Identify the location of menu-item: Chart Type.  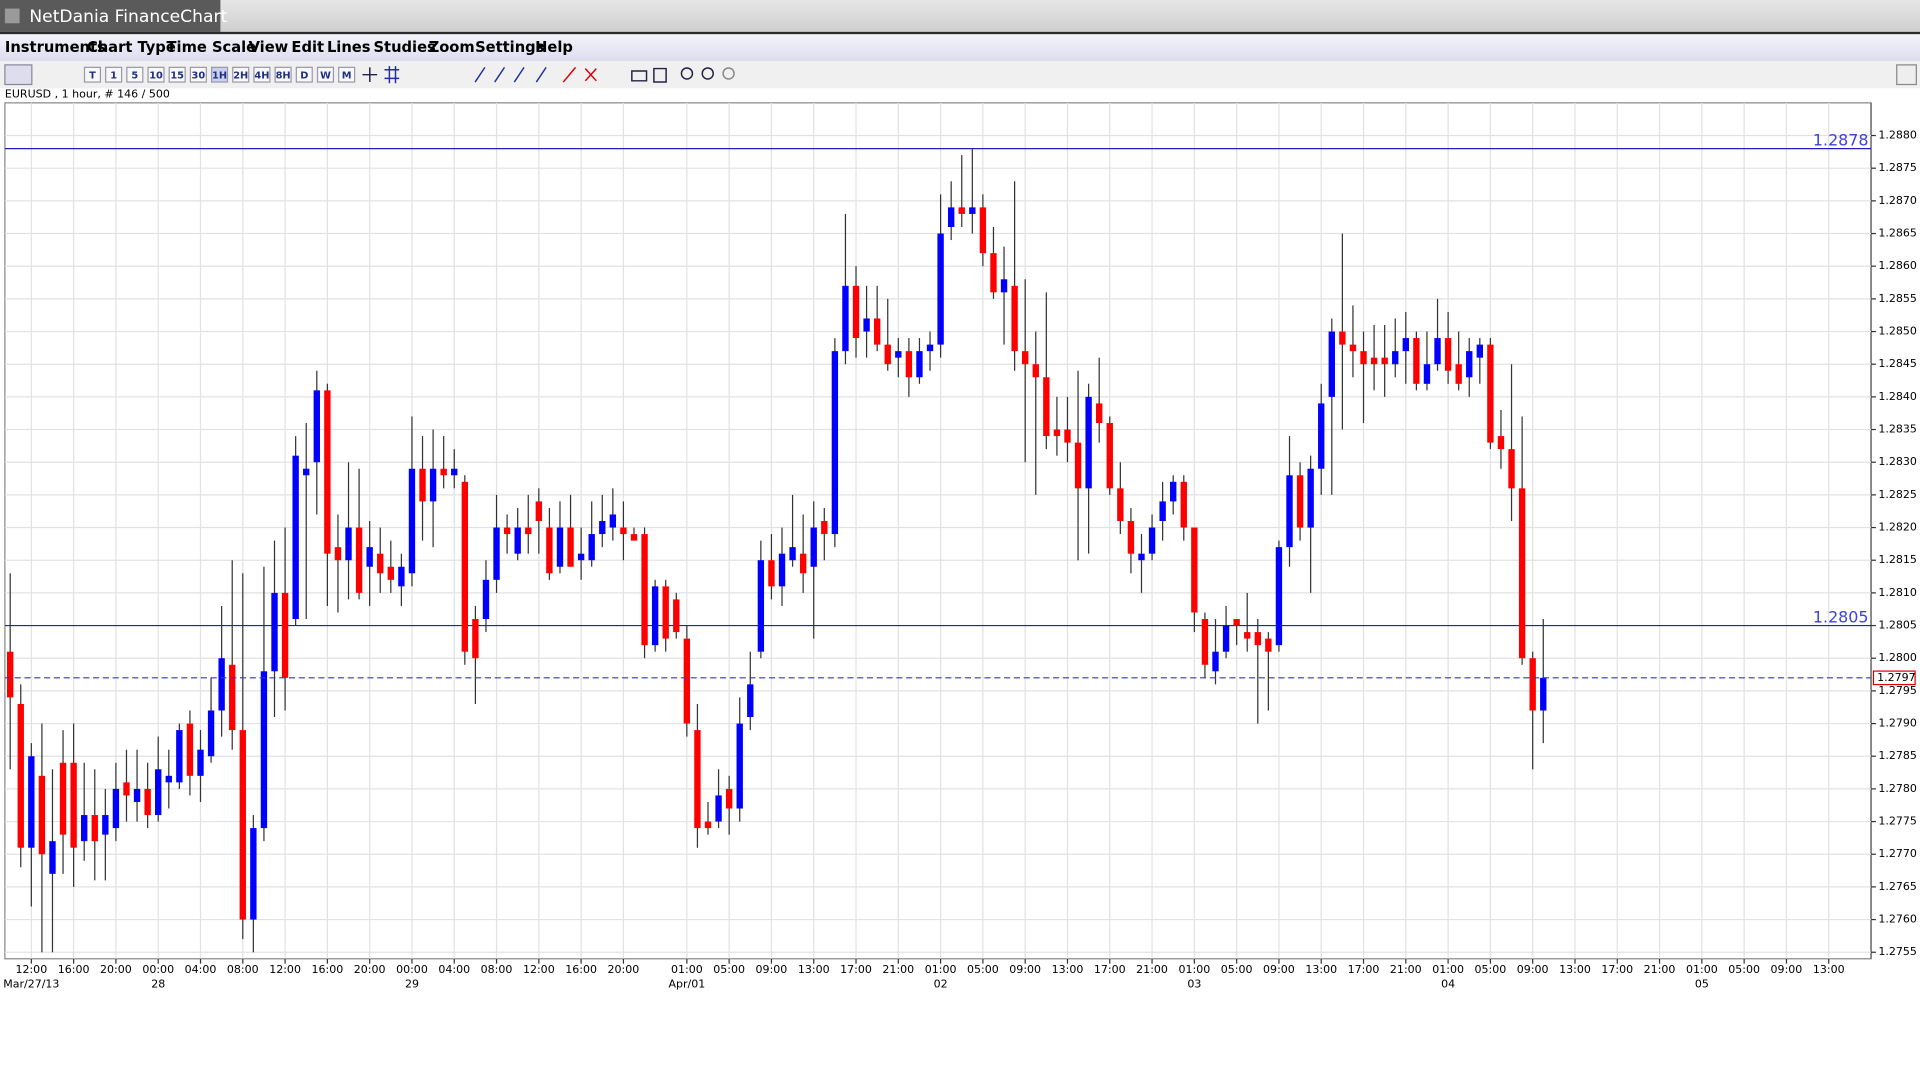
(131, 47).